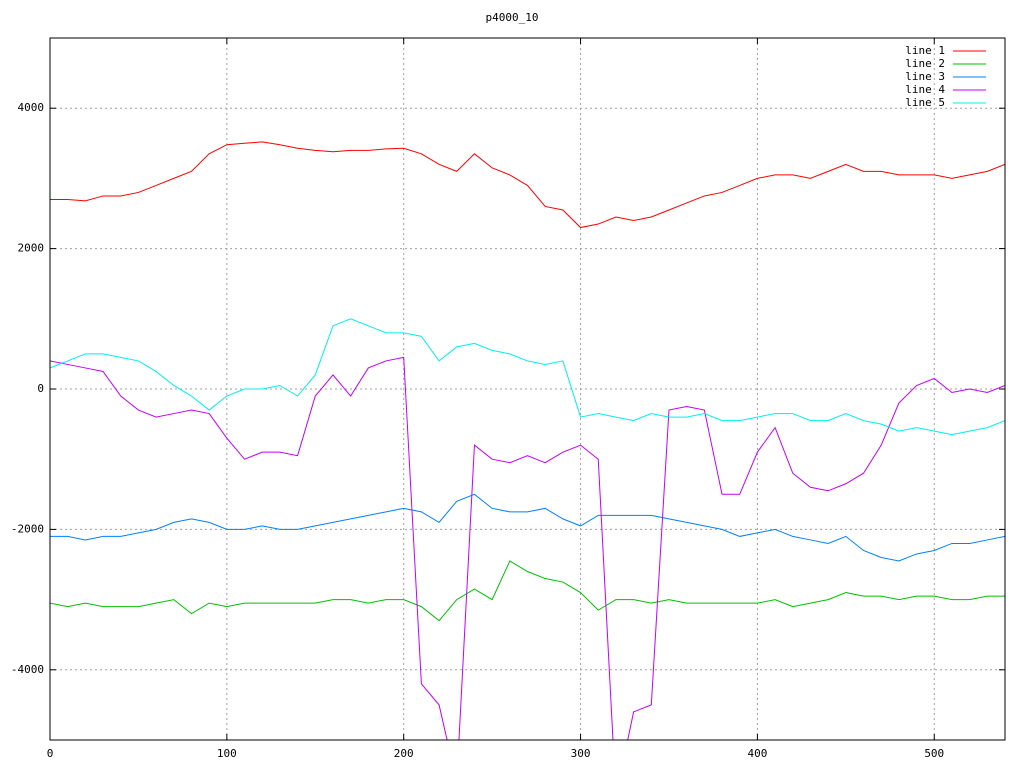 The image size is (1024, 768). What do you see at coordinates (31, 107) in the screenshot?
I see `y-tick-label: 4000` at bounding box center [31, 107].